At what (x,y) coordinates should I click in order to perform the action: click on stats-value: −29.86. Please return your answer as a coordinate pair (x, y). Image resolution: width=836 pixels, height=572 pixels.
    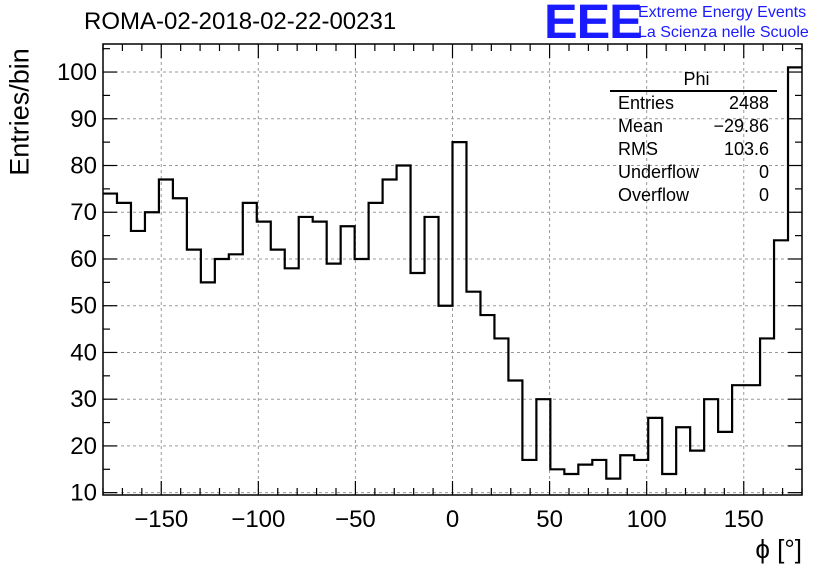
    Looking at the image, I should click on (741, 126).